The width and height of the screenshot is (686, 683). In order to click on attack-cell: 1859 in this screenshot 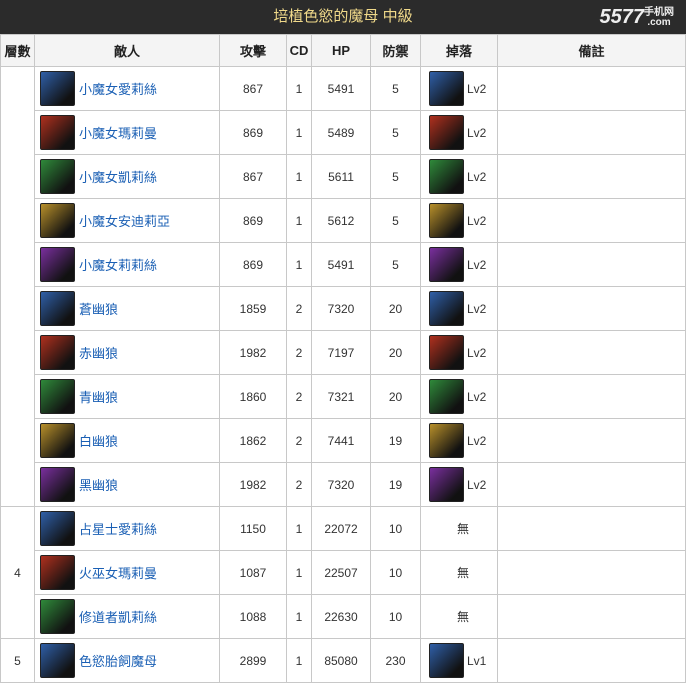, I will do `click(253, 308)`.